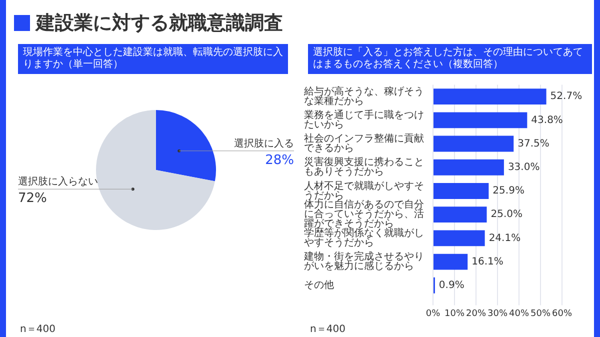  I want to click on chart-subtitle: 選択肢に「入る」とお答えした方は、その理由についてあてはまるものをお答えください（複数回答）, so click(450, 59).